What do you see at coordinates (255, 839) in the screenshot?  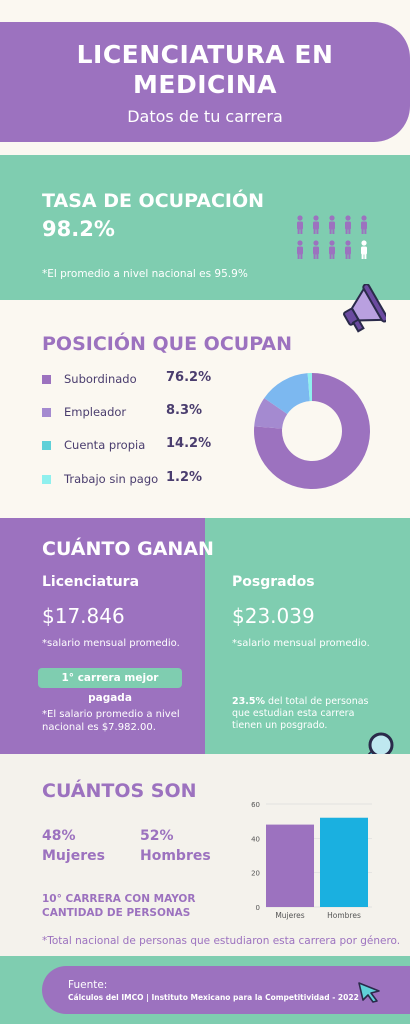 I see `y-tick-label: 40` at bounding box center [255, 839].